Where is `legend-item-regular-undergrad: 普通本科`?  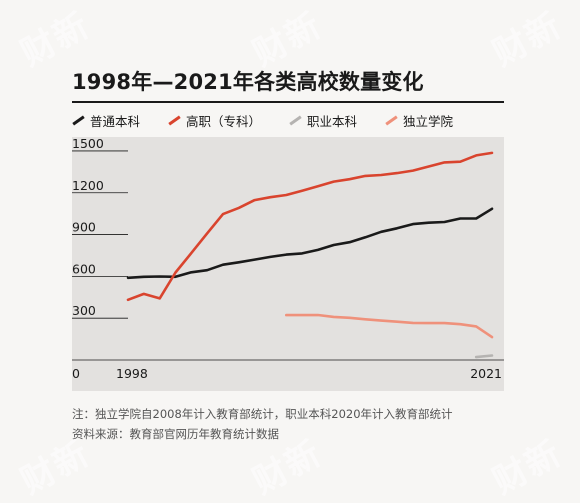
legend-item-regular-undergrad: 普通本科 is located at coordinates (106, 120).